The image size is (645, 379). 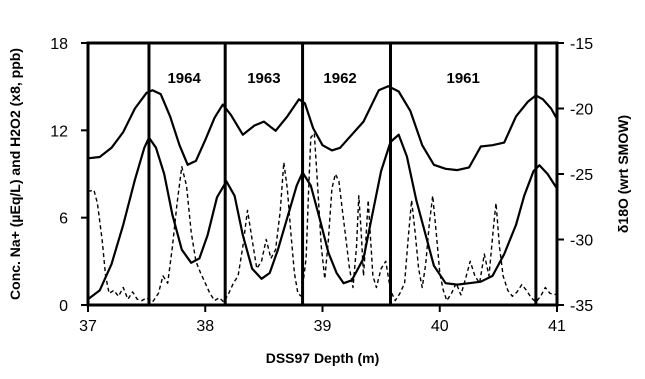 What do you see at coordinates (63, 306) in the screenshot?
I see `y-left-tick-label: 0` at bounding box center [63, 306].